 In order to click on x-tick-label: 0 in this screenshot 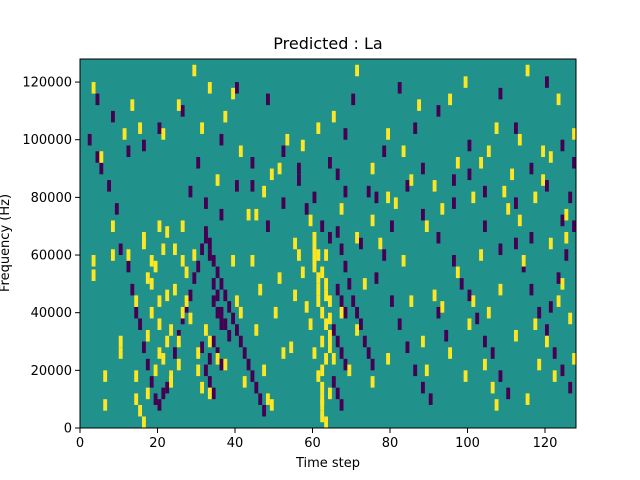, I will do `click(80, 443)`.